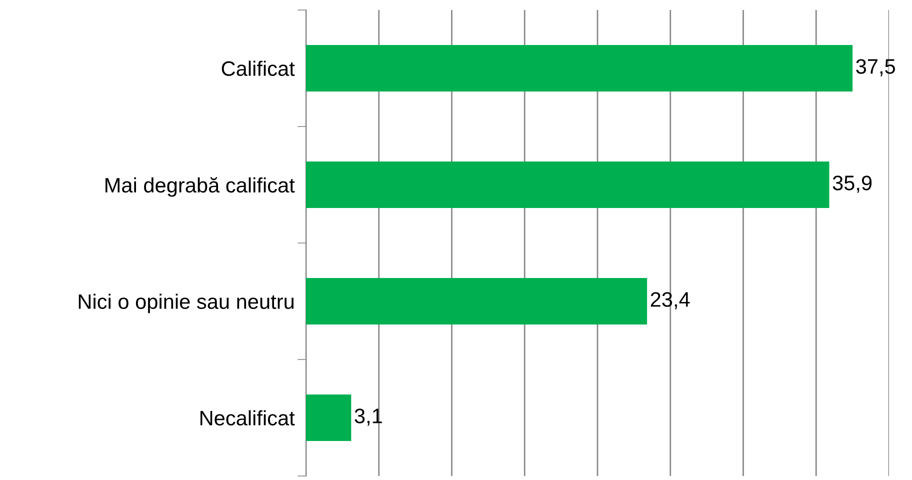 The width and height of the screenshot is (912, 480). I want to click on y-tick-label: Necalificat, so click(247, 418).